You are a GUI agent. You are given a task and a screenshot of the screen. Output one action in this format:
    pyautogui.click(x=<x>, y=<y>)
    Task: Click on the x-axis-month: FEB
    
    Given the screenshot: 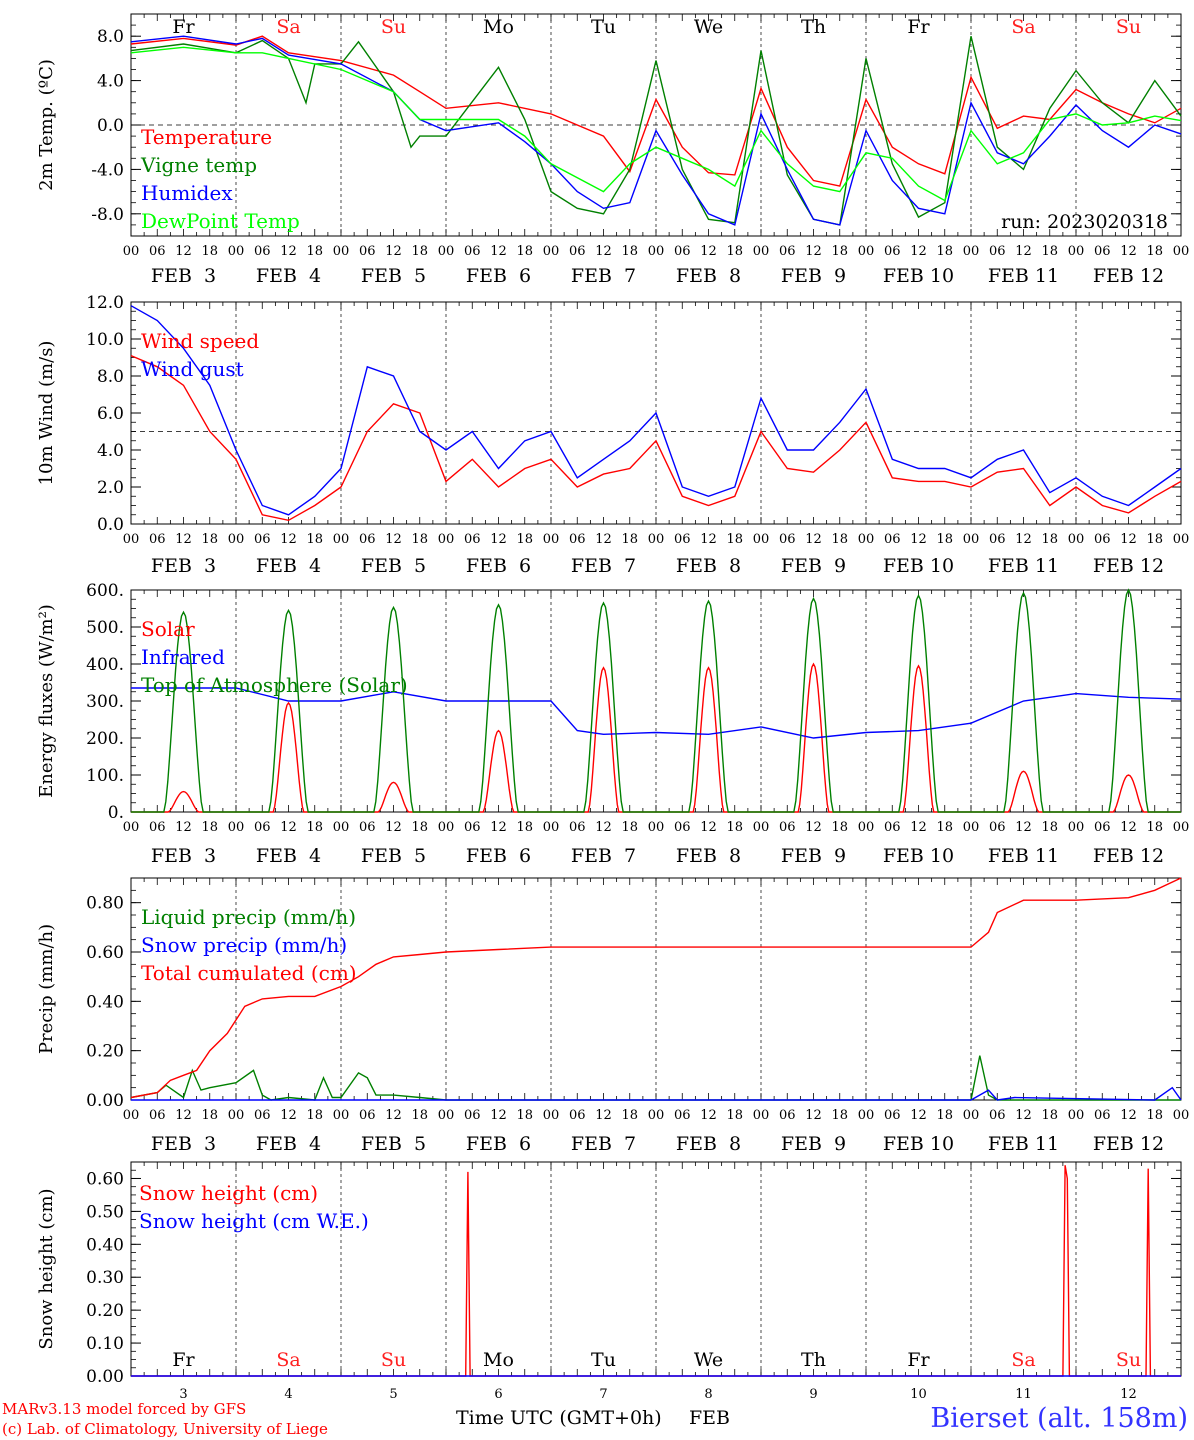 What is the action you would take?
    pyautogui.click(x=709, y=1418)
    